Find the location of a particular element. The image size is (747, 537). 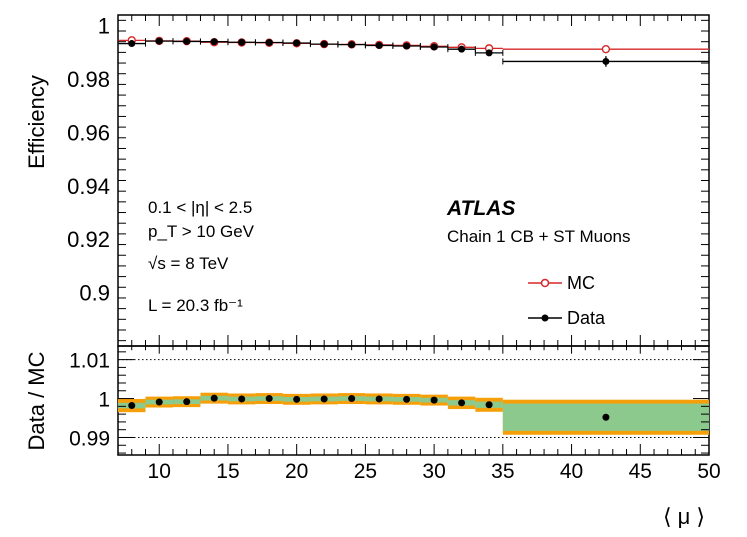

top-y-axis-label: Efficiency is located at coordinates (36, 122).